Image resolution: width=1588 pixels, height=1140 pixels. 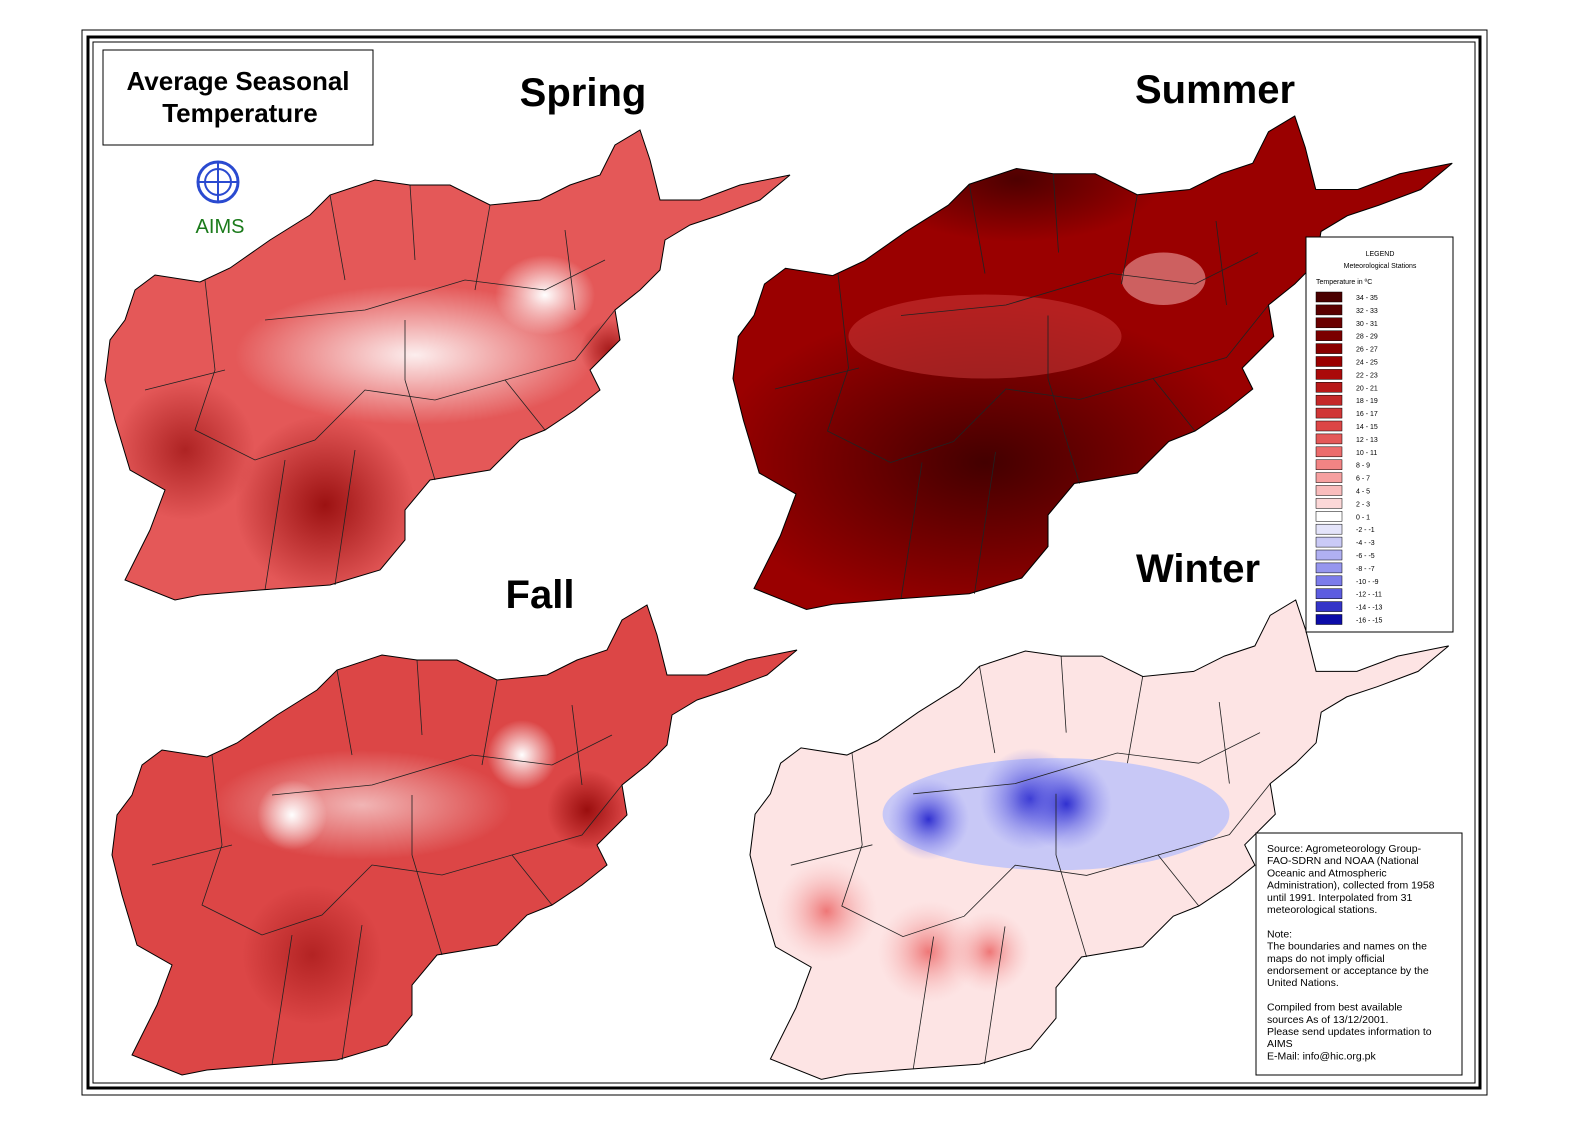 What do you see at coordinates (1369, 608) in the screenshot?
I see `legend-label: -14 - -13` at bounding box center [1369, 608].